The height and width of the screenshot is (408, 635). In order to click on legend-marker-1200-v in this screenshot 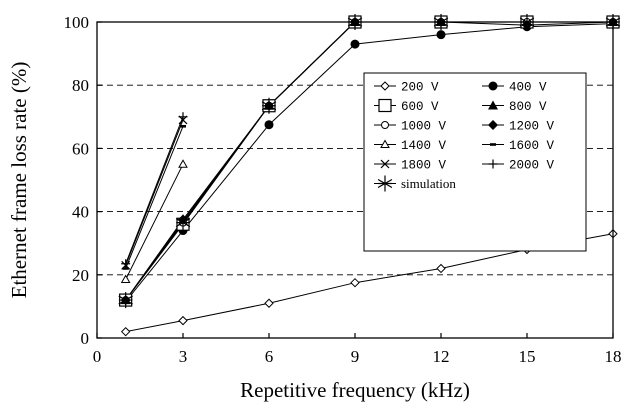, I will do `click(493, 125)`.